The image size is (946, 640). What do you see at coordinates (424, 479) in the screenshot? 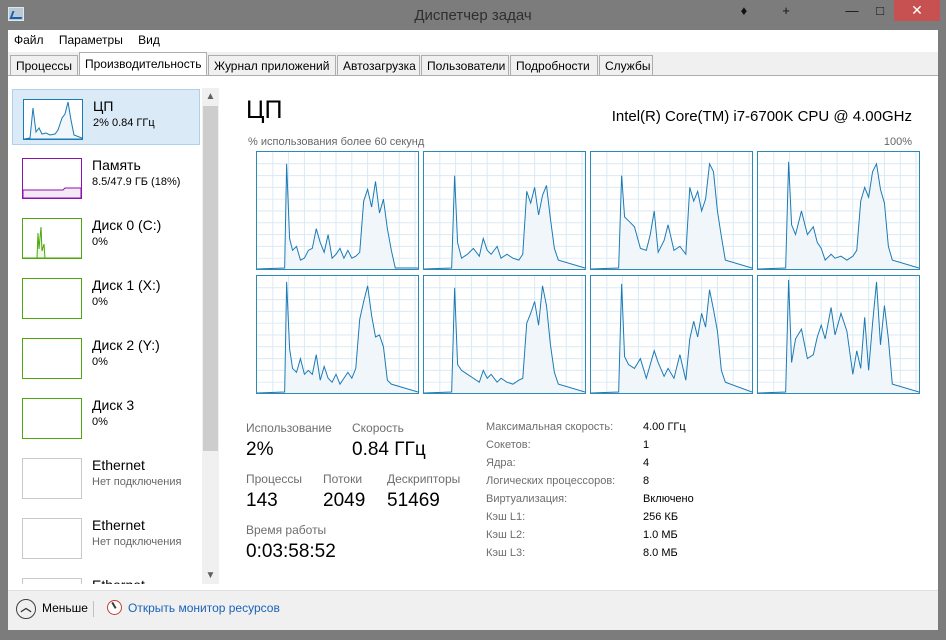
I see `handles-label: Дескрипторы` at bounding box center [424, 479].